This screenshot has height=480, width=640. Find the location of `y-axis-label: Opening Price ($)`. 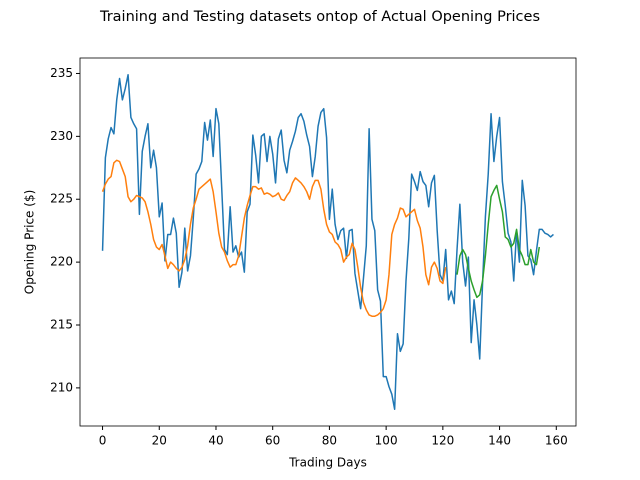

y-axis-label: Opening Price ($) is located at coordinates (30, 242).